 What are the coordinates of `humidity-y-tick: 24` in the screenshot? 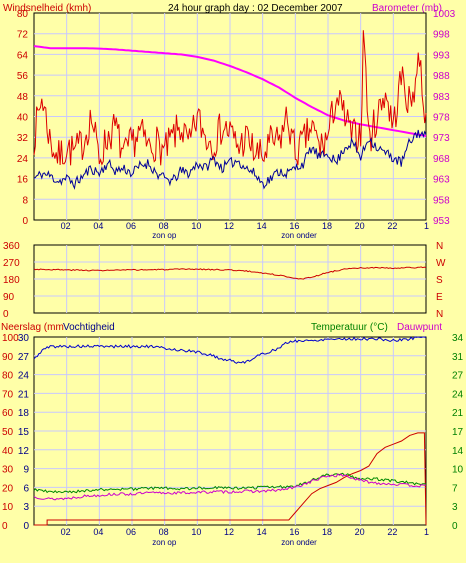 It's located at (24, 376).